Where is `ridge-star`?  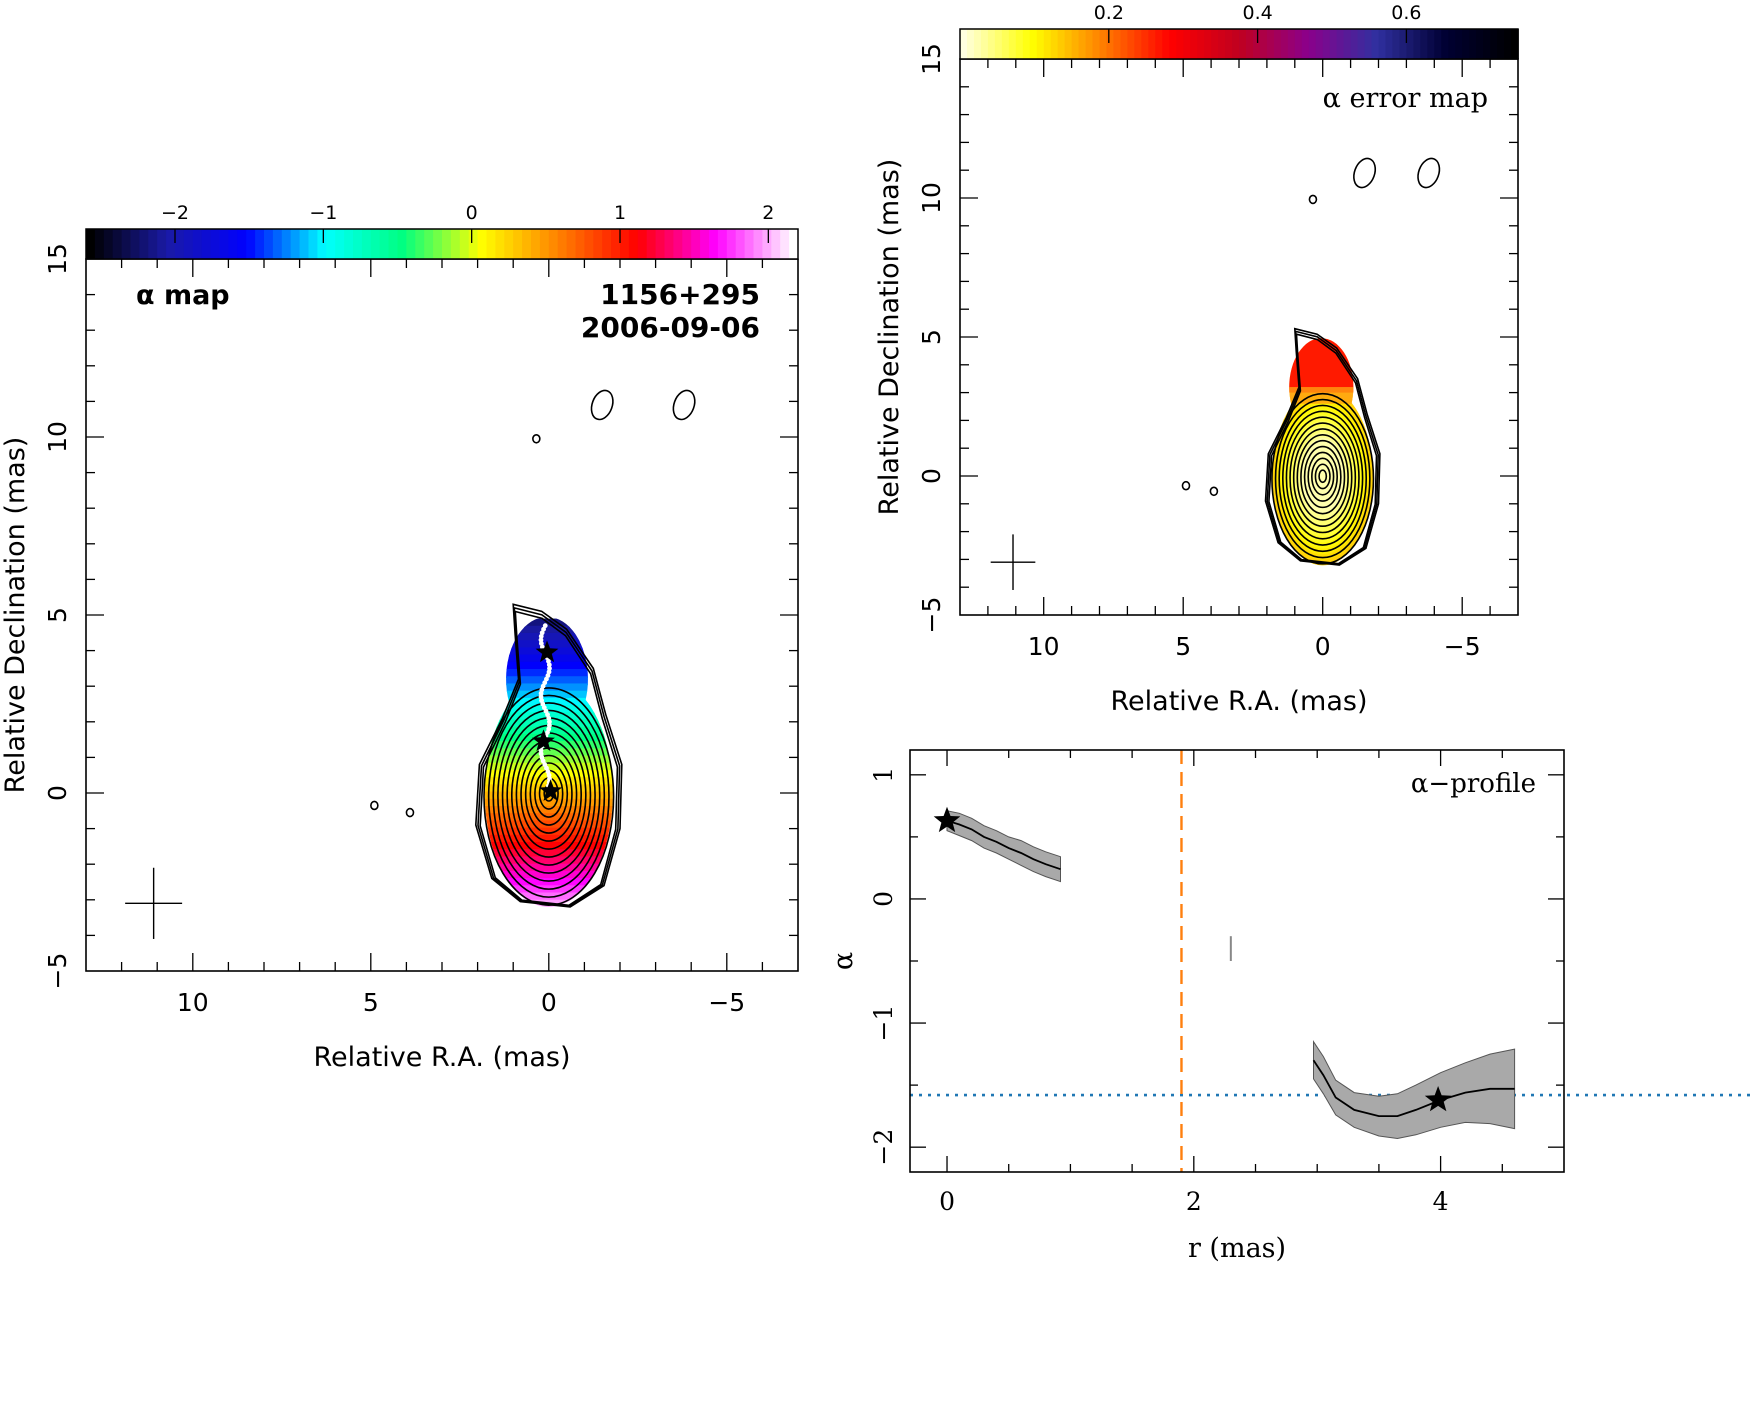
ridge-star is located at coordinates (547, 651).